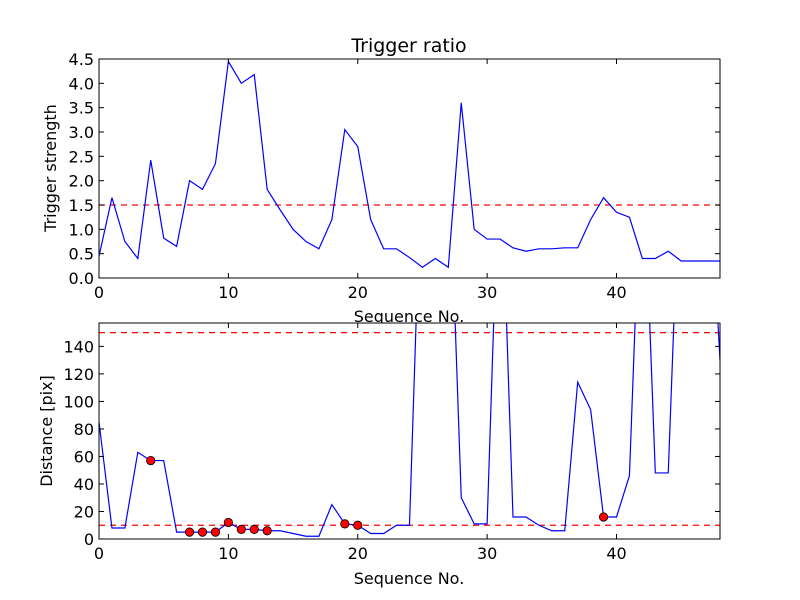 This screenshot has width=800, height=600. Describe the element at coordinates (81, 181) in the screenshot. I see `y-tick-label: 2.0` at that location.